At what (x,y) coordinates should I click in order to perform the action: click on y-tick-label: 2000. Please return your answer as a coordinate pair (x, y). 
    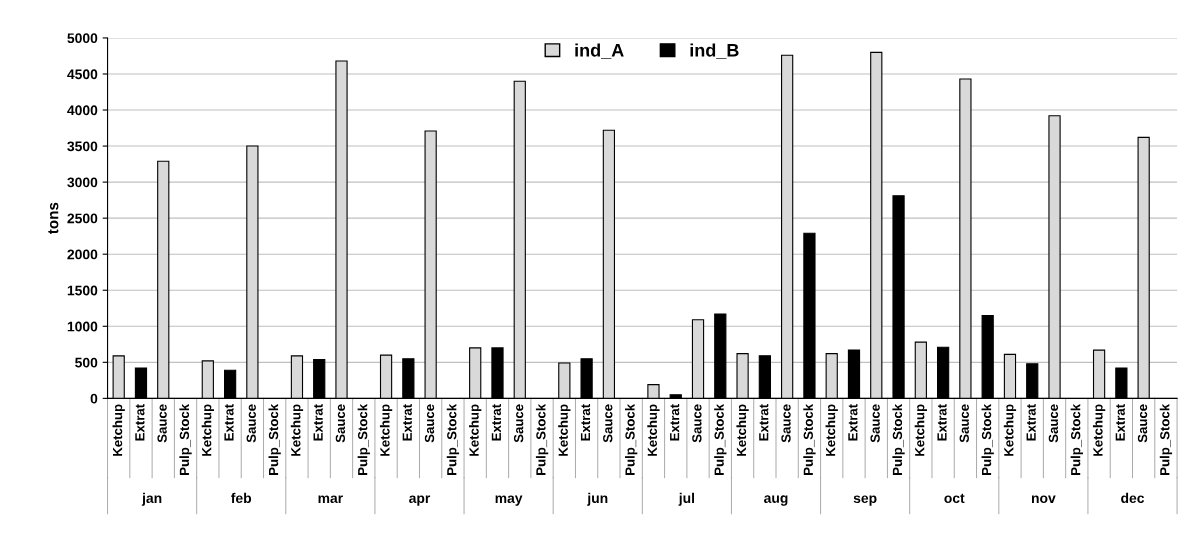
    Looking at the image, I should click on (82, 254).